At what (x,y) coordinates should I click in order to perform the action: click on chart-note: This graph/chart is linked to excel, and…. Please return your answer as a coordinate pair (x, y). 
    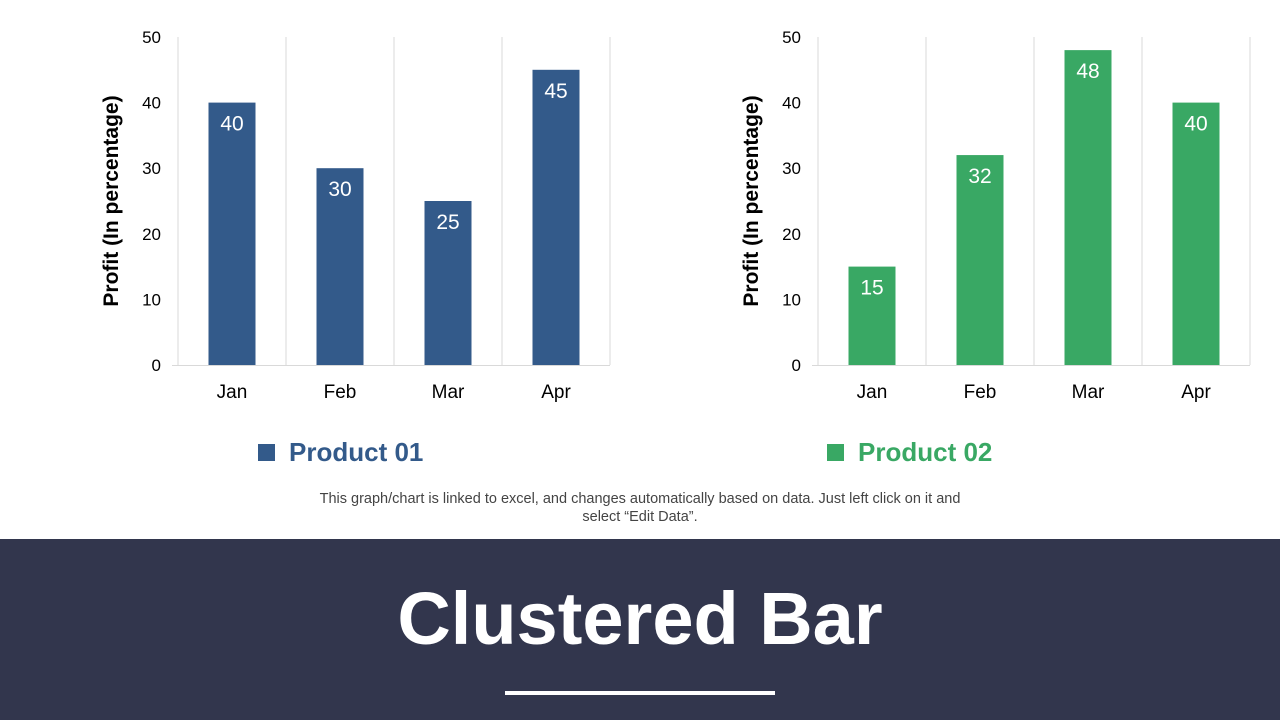
    Looking at the image, I should click on (640, 508).